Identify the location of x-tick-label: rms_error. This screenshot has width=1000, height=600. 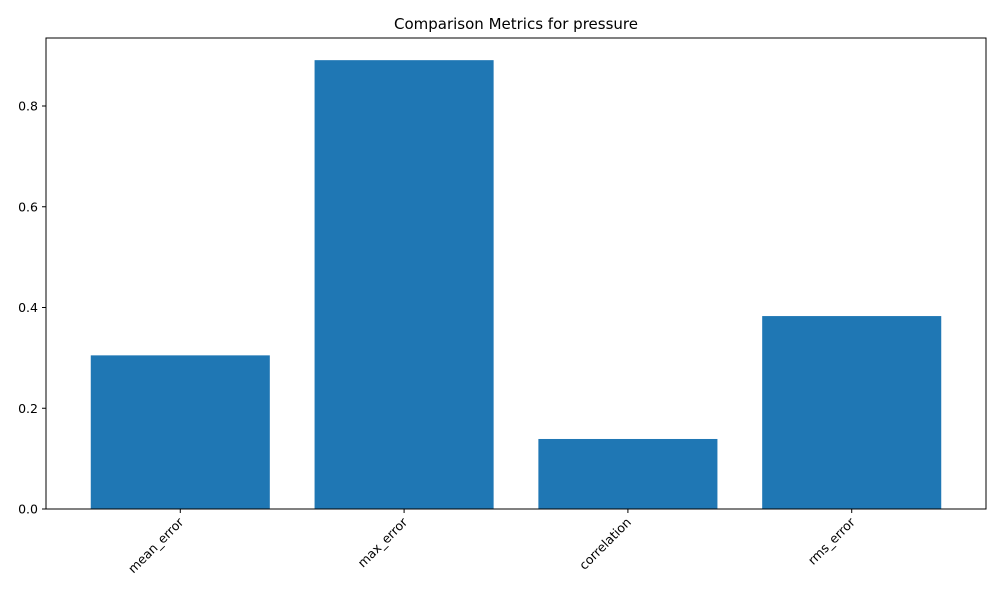
(832, 541).